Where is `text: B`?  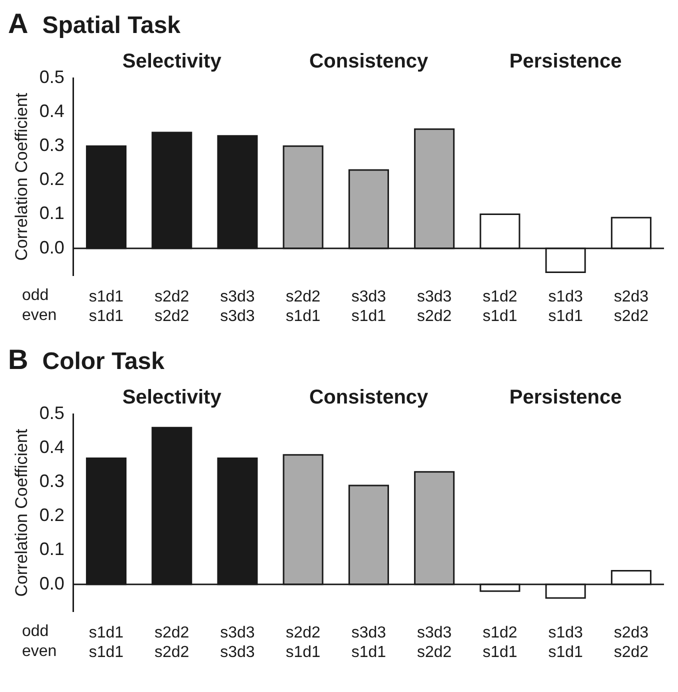 text: B is located at coordinates (18, 359).